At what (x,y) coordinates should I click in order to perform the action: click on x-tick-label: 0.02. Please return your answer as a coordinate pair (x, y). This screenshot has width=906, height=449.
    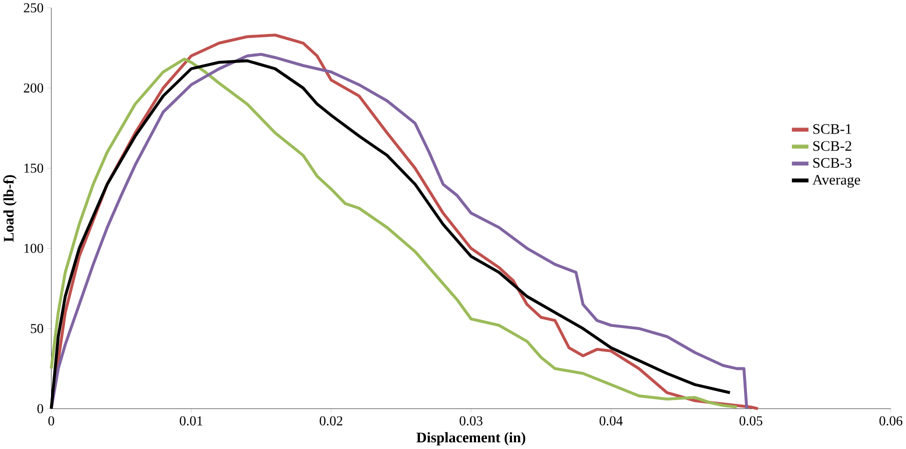
    Looking at the image, I should click on (331, 421).